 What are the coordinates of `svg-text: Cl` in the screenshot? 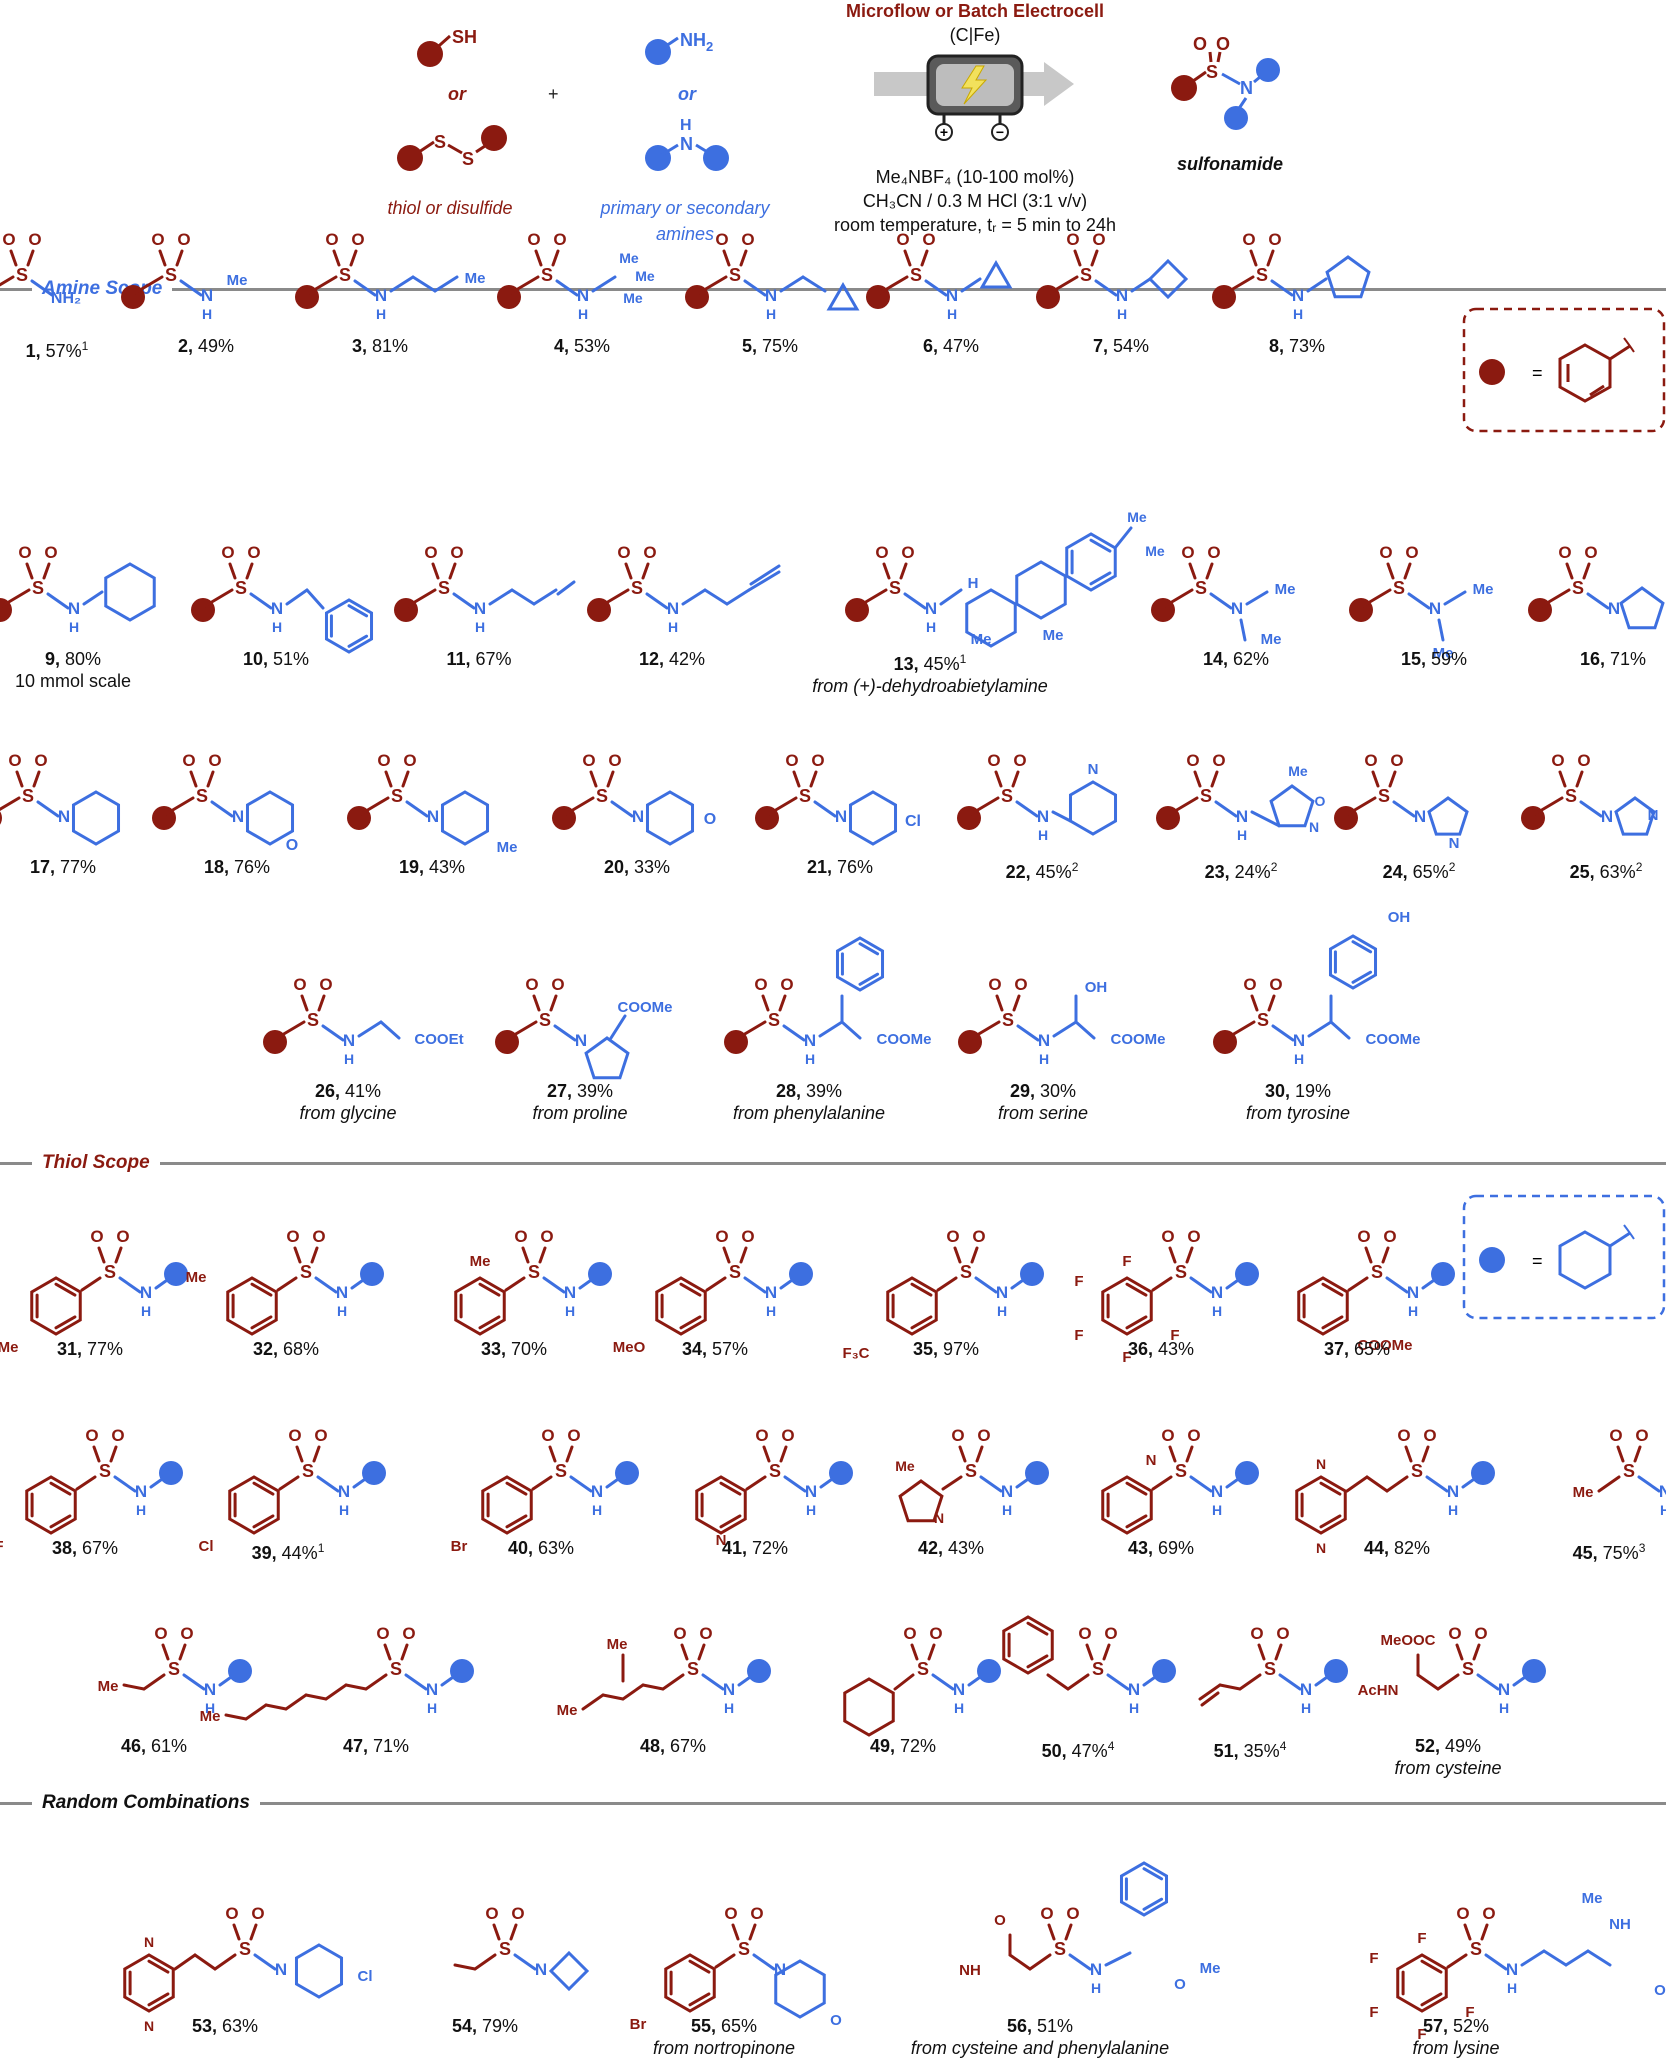 It's located at (913, 821).